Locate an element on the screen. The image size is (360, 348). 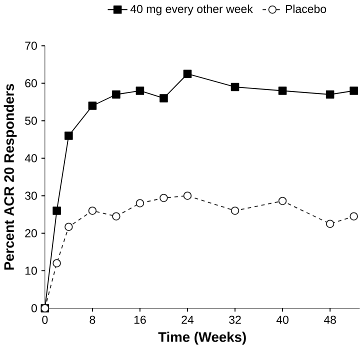
y-tick-label: 40 is located at coordinates (30, 158).